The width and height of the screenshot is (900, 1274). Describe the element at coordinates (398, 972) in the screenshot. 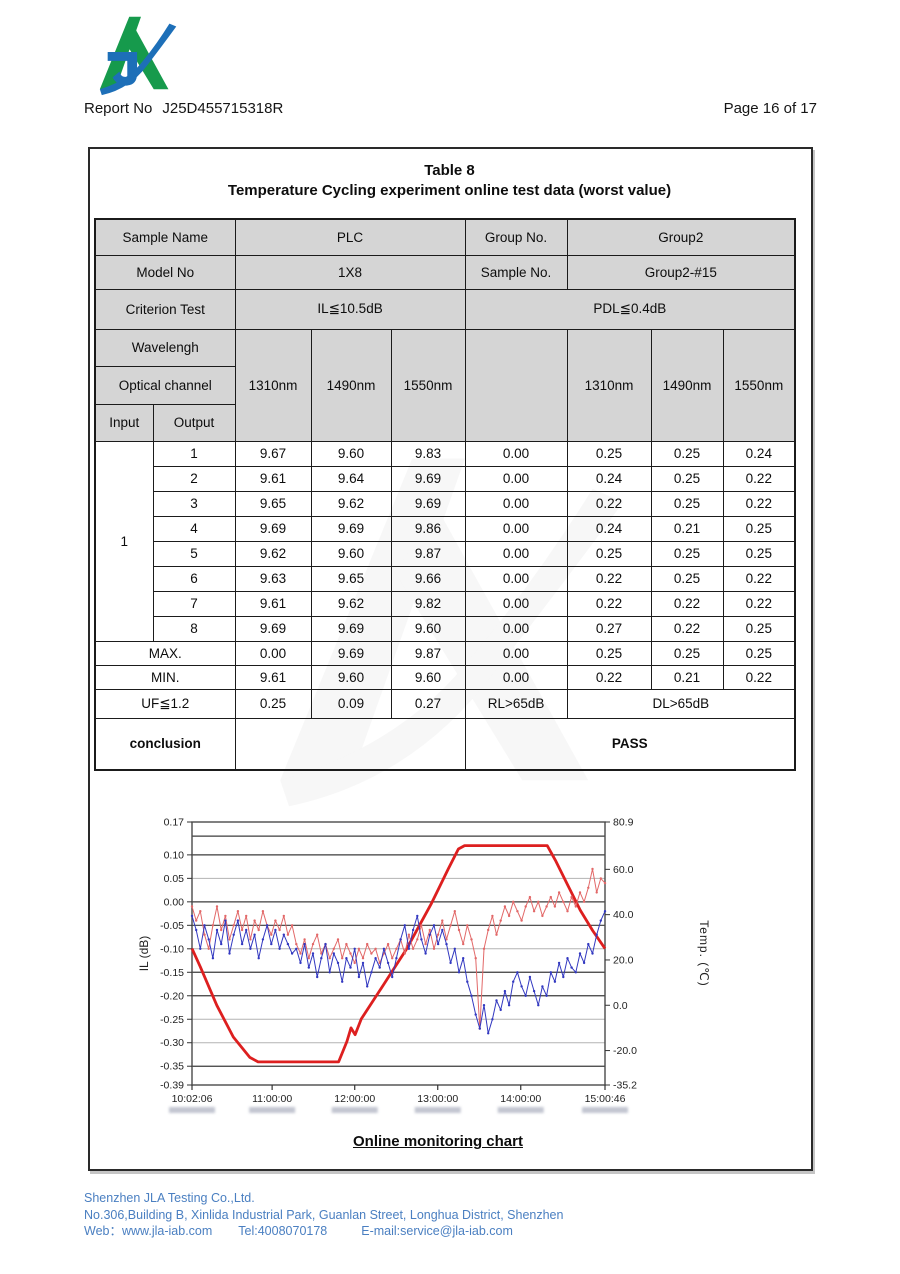

I see `series-il-trace-blue` at that location.